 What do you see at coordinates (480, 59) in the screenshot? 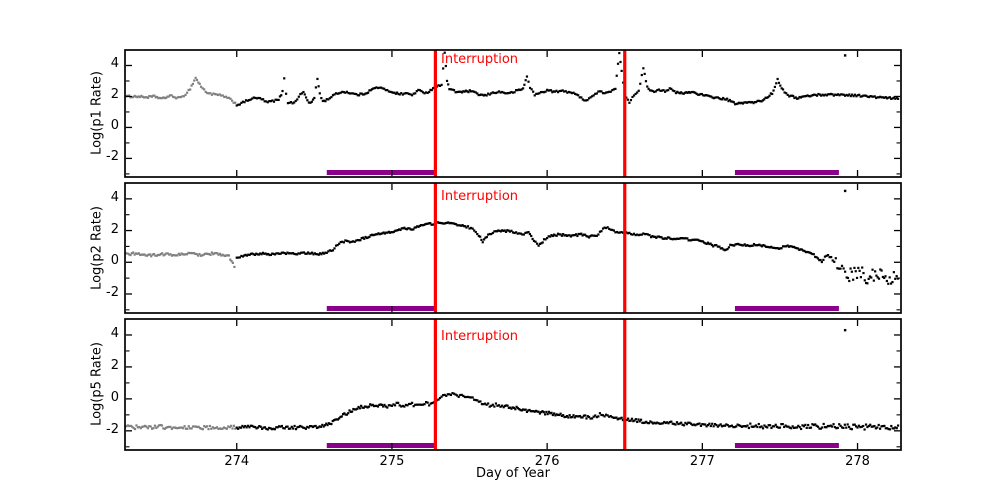
I see `interruption-label-p1: Interruption` at bounding box center [480, 59].